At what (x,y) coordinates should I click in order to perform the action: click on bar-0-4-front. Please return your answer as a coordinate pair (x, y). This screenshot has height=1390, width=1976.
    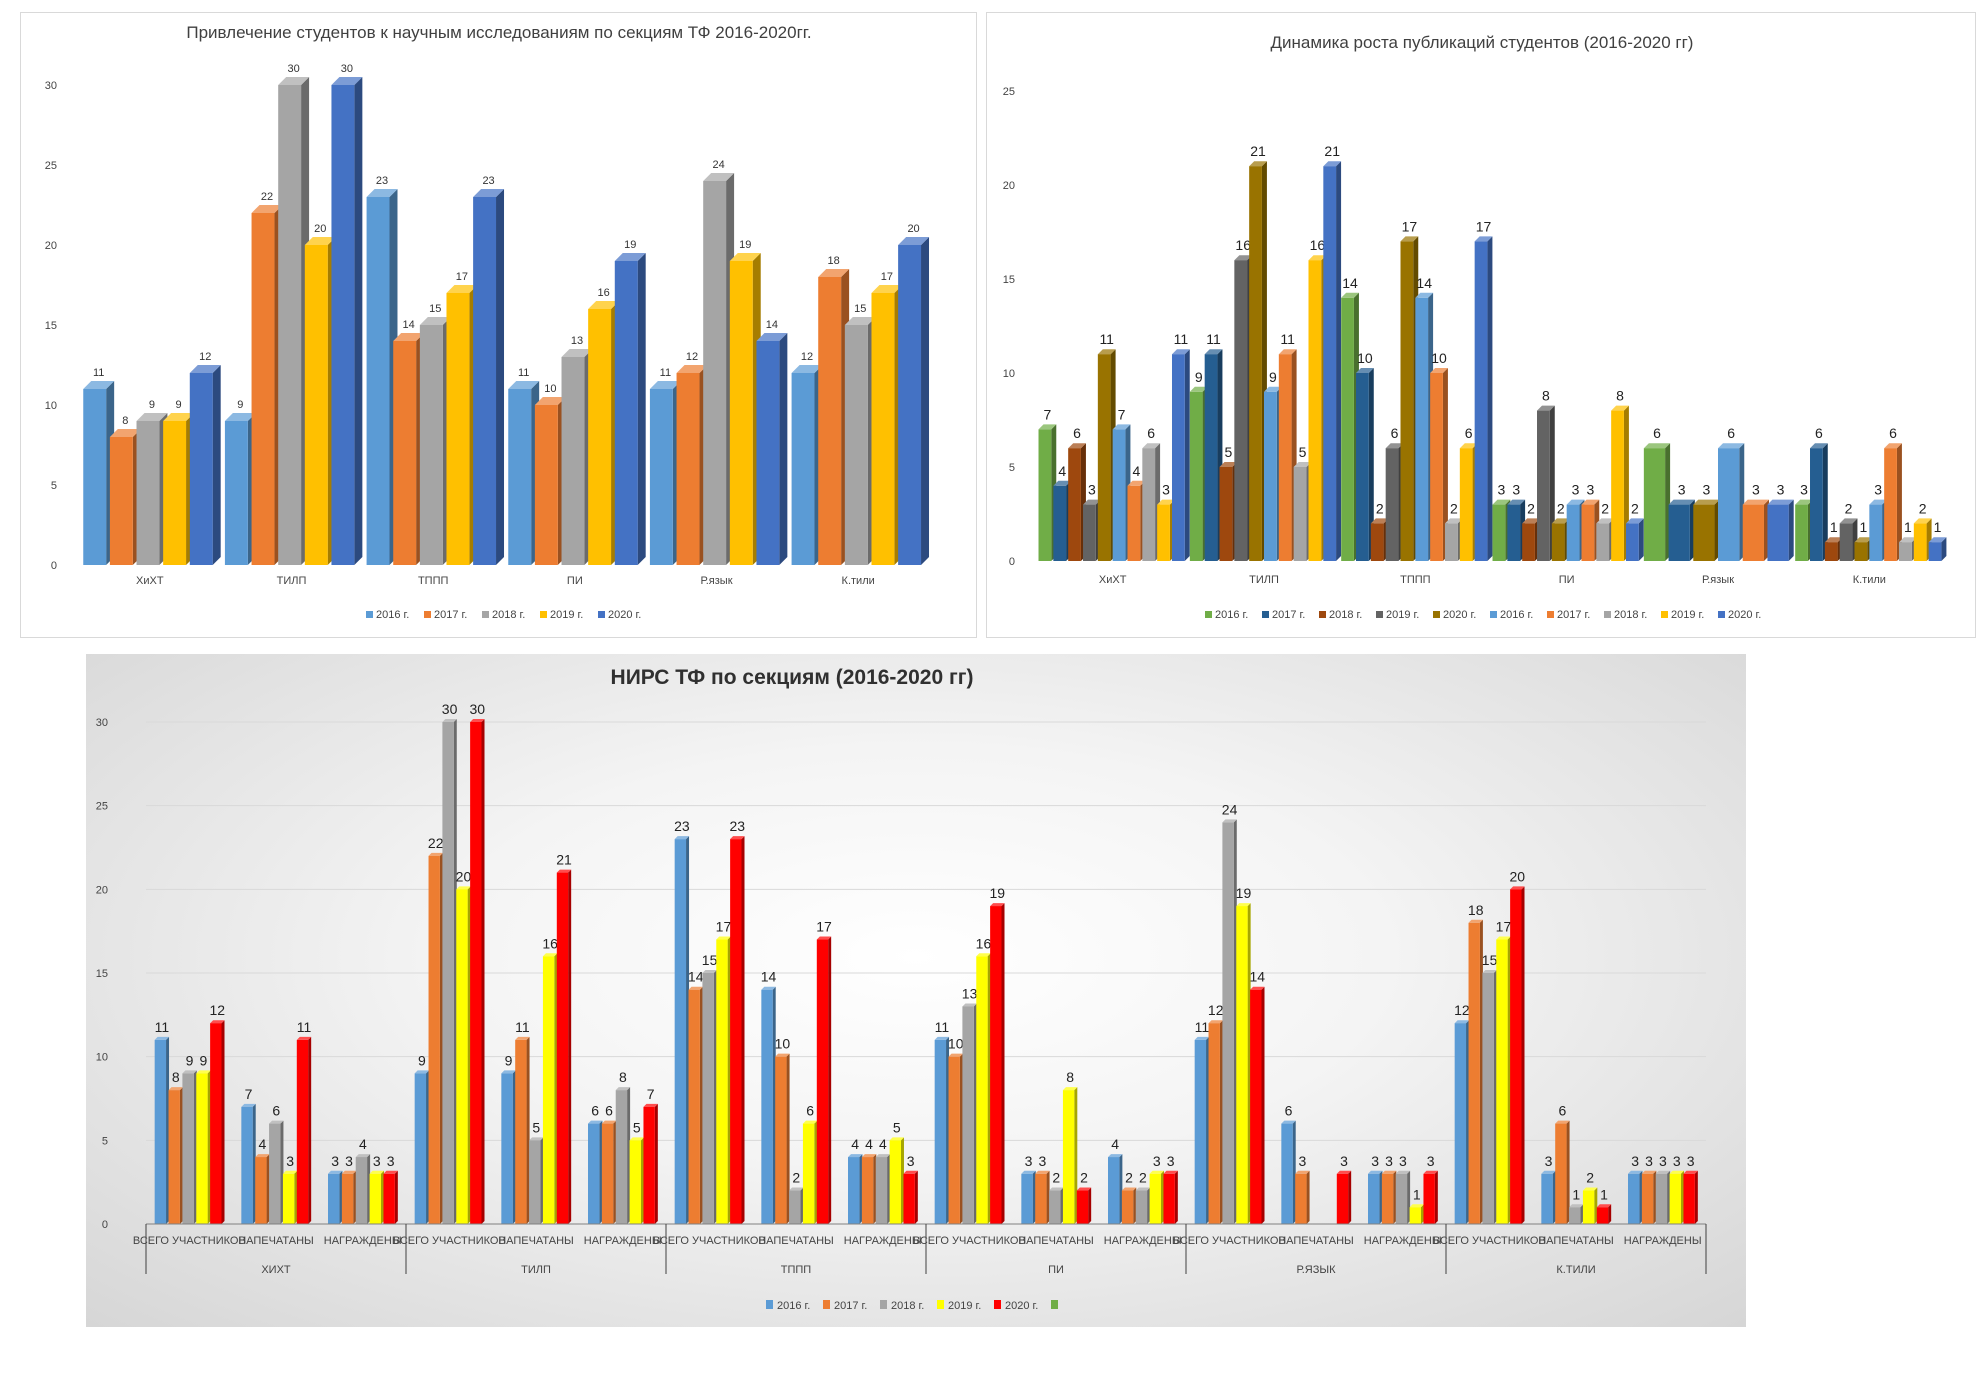
    Looking at the image, I should click on (216, 1123).